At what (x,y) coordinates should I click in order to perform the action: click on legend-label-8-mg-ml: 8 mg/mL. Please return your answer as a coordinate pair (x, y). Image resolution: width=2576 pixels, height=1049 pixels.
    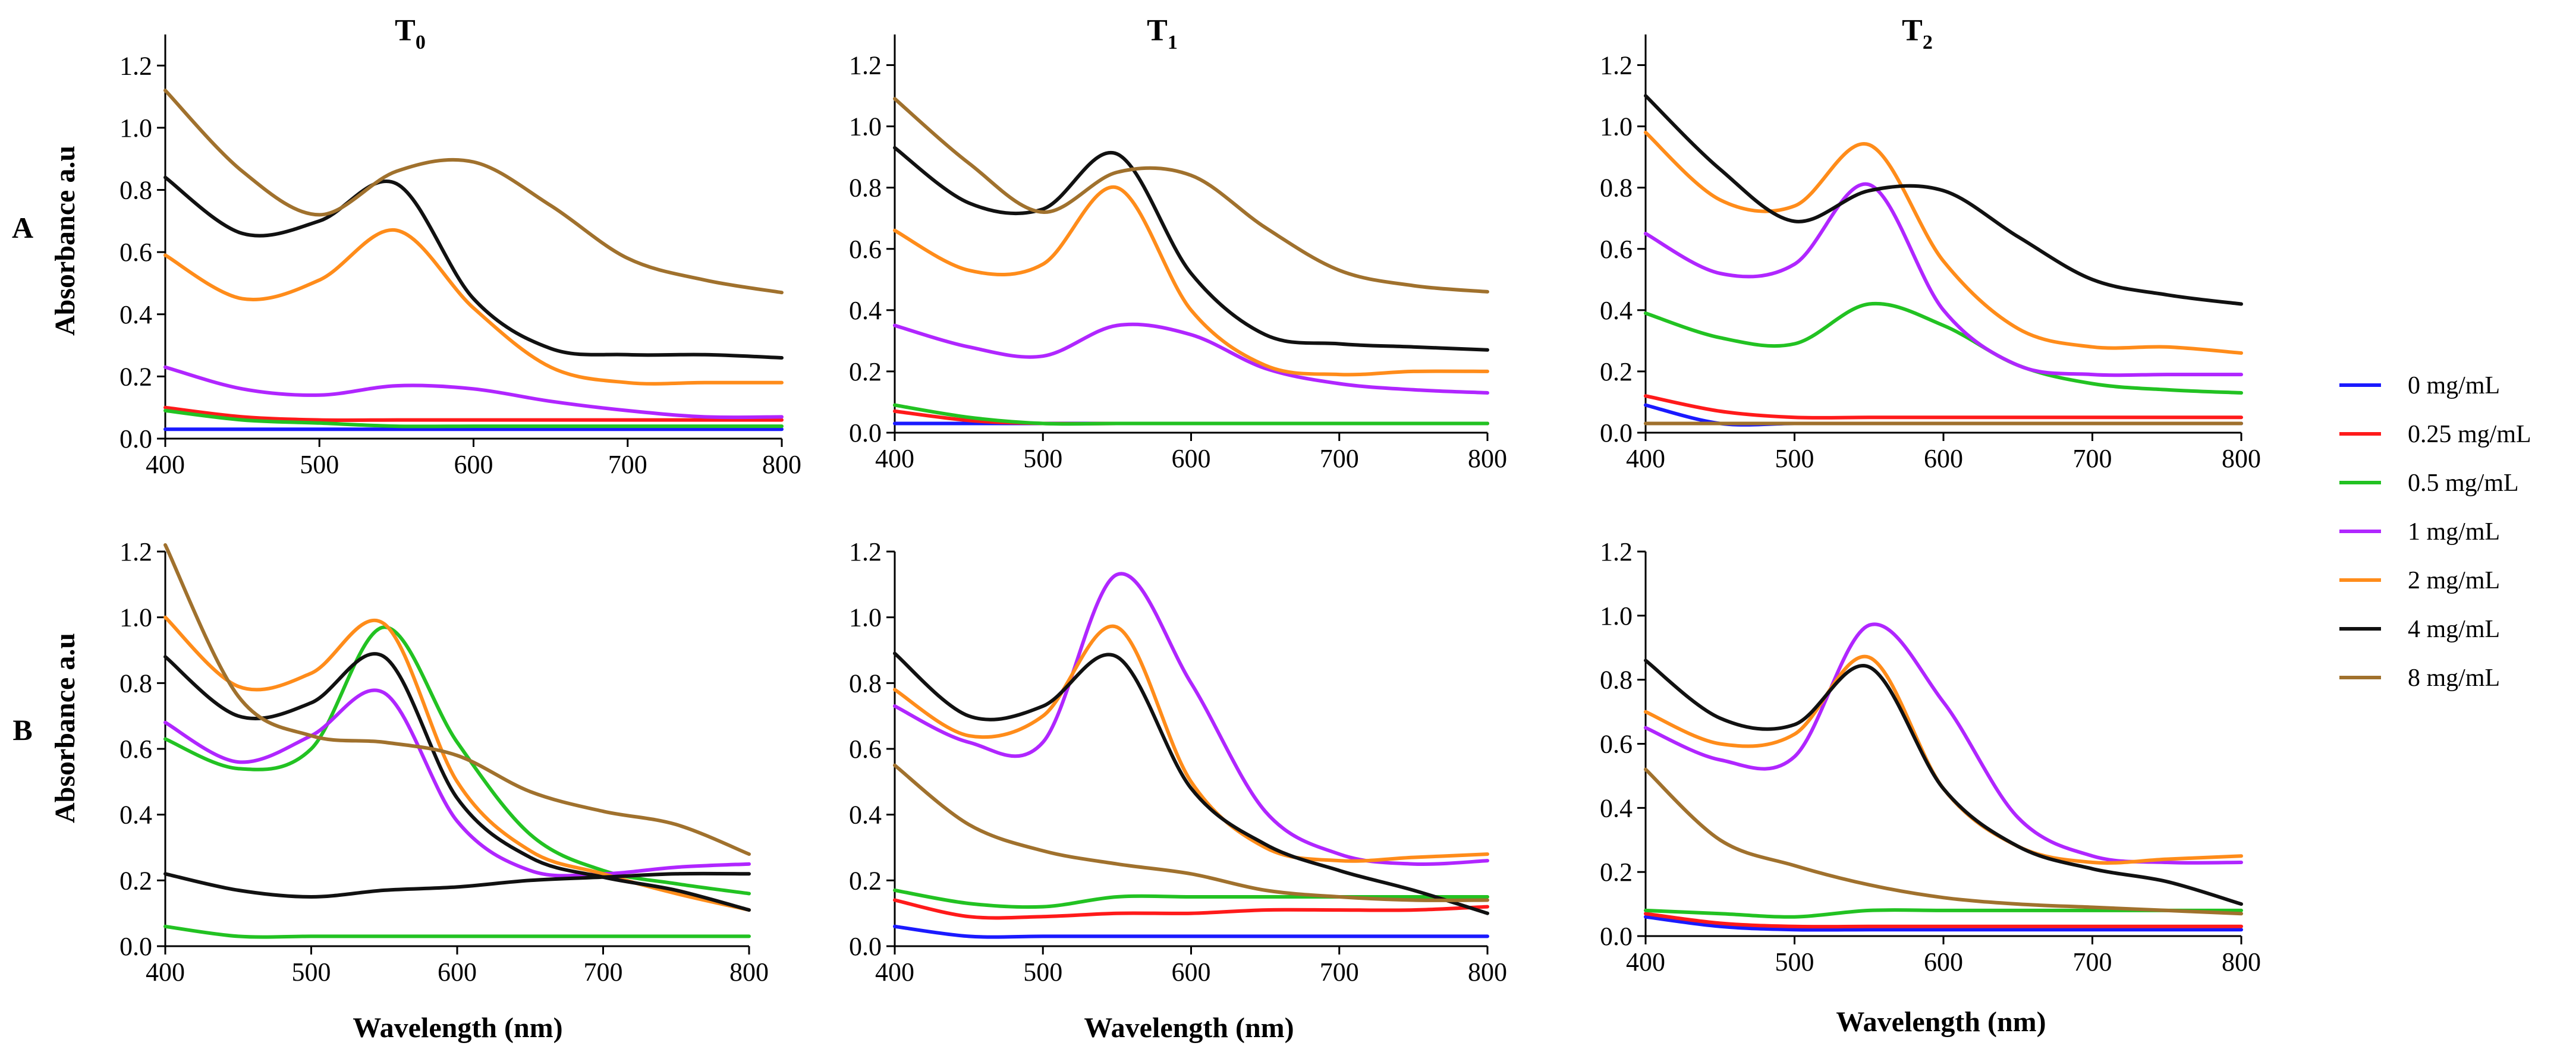
    Looking at the image, I should click on (2454, 678).